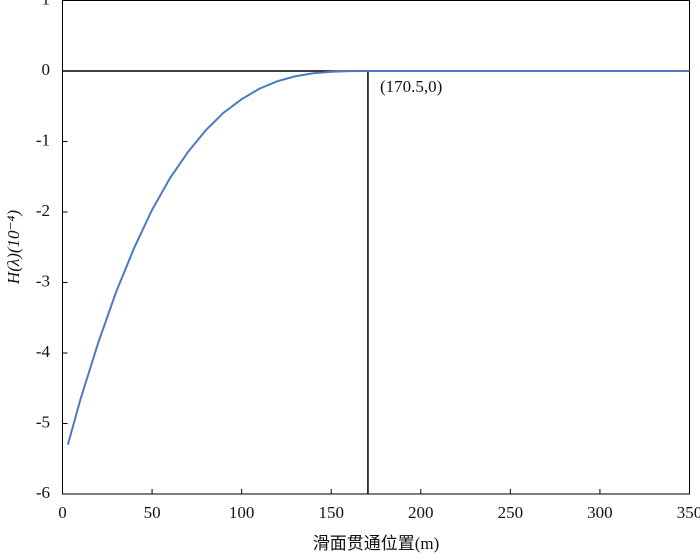 This screenshot has width=700, height=558. I want to click on y-tick-label: 1, so click(46, 4).